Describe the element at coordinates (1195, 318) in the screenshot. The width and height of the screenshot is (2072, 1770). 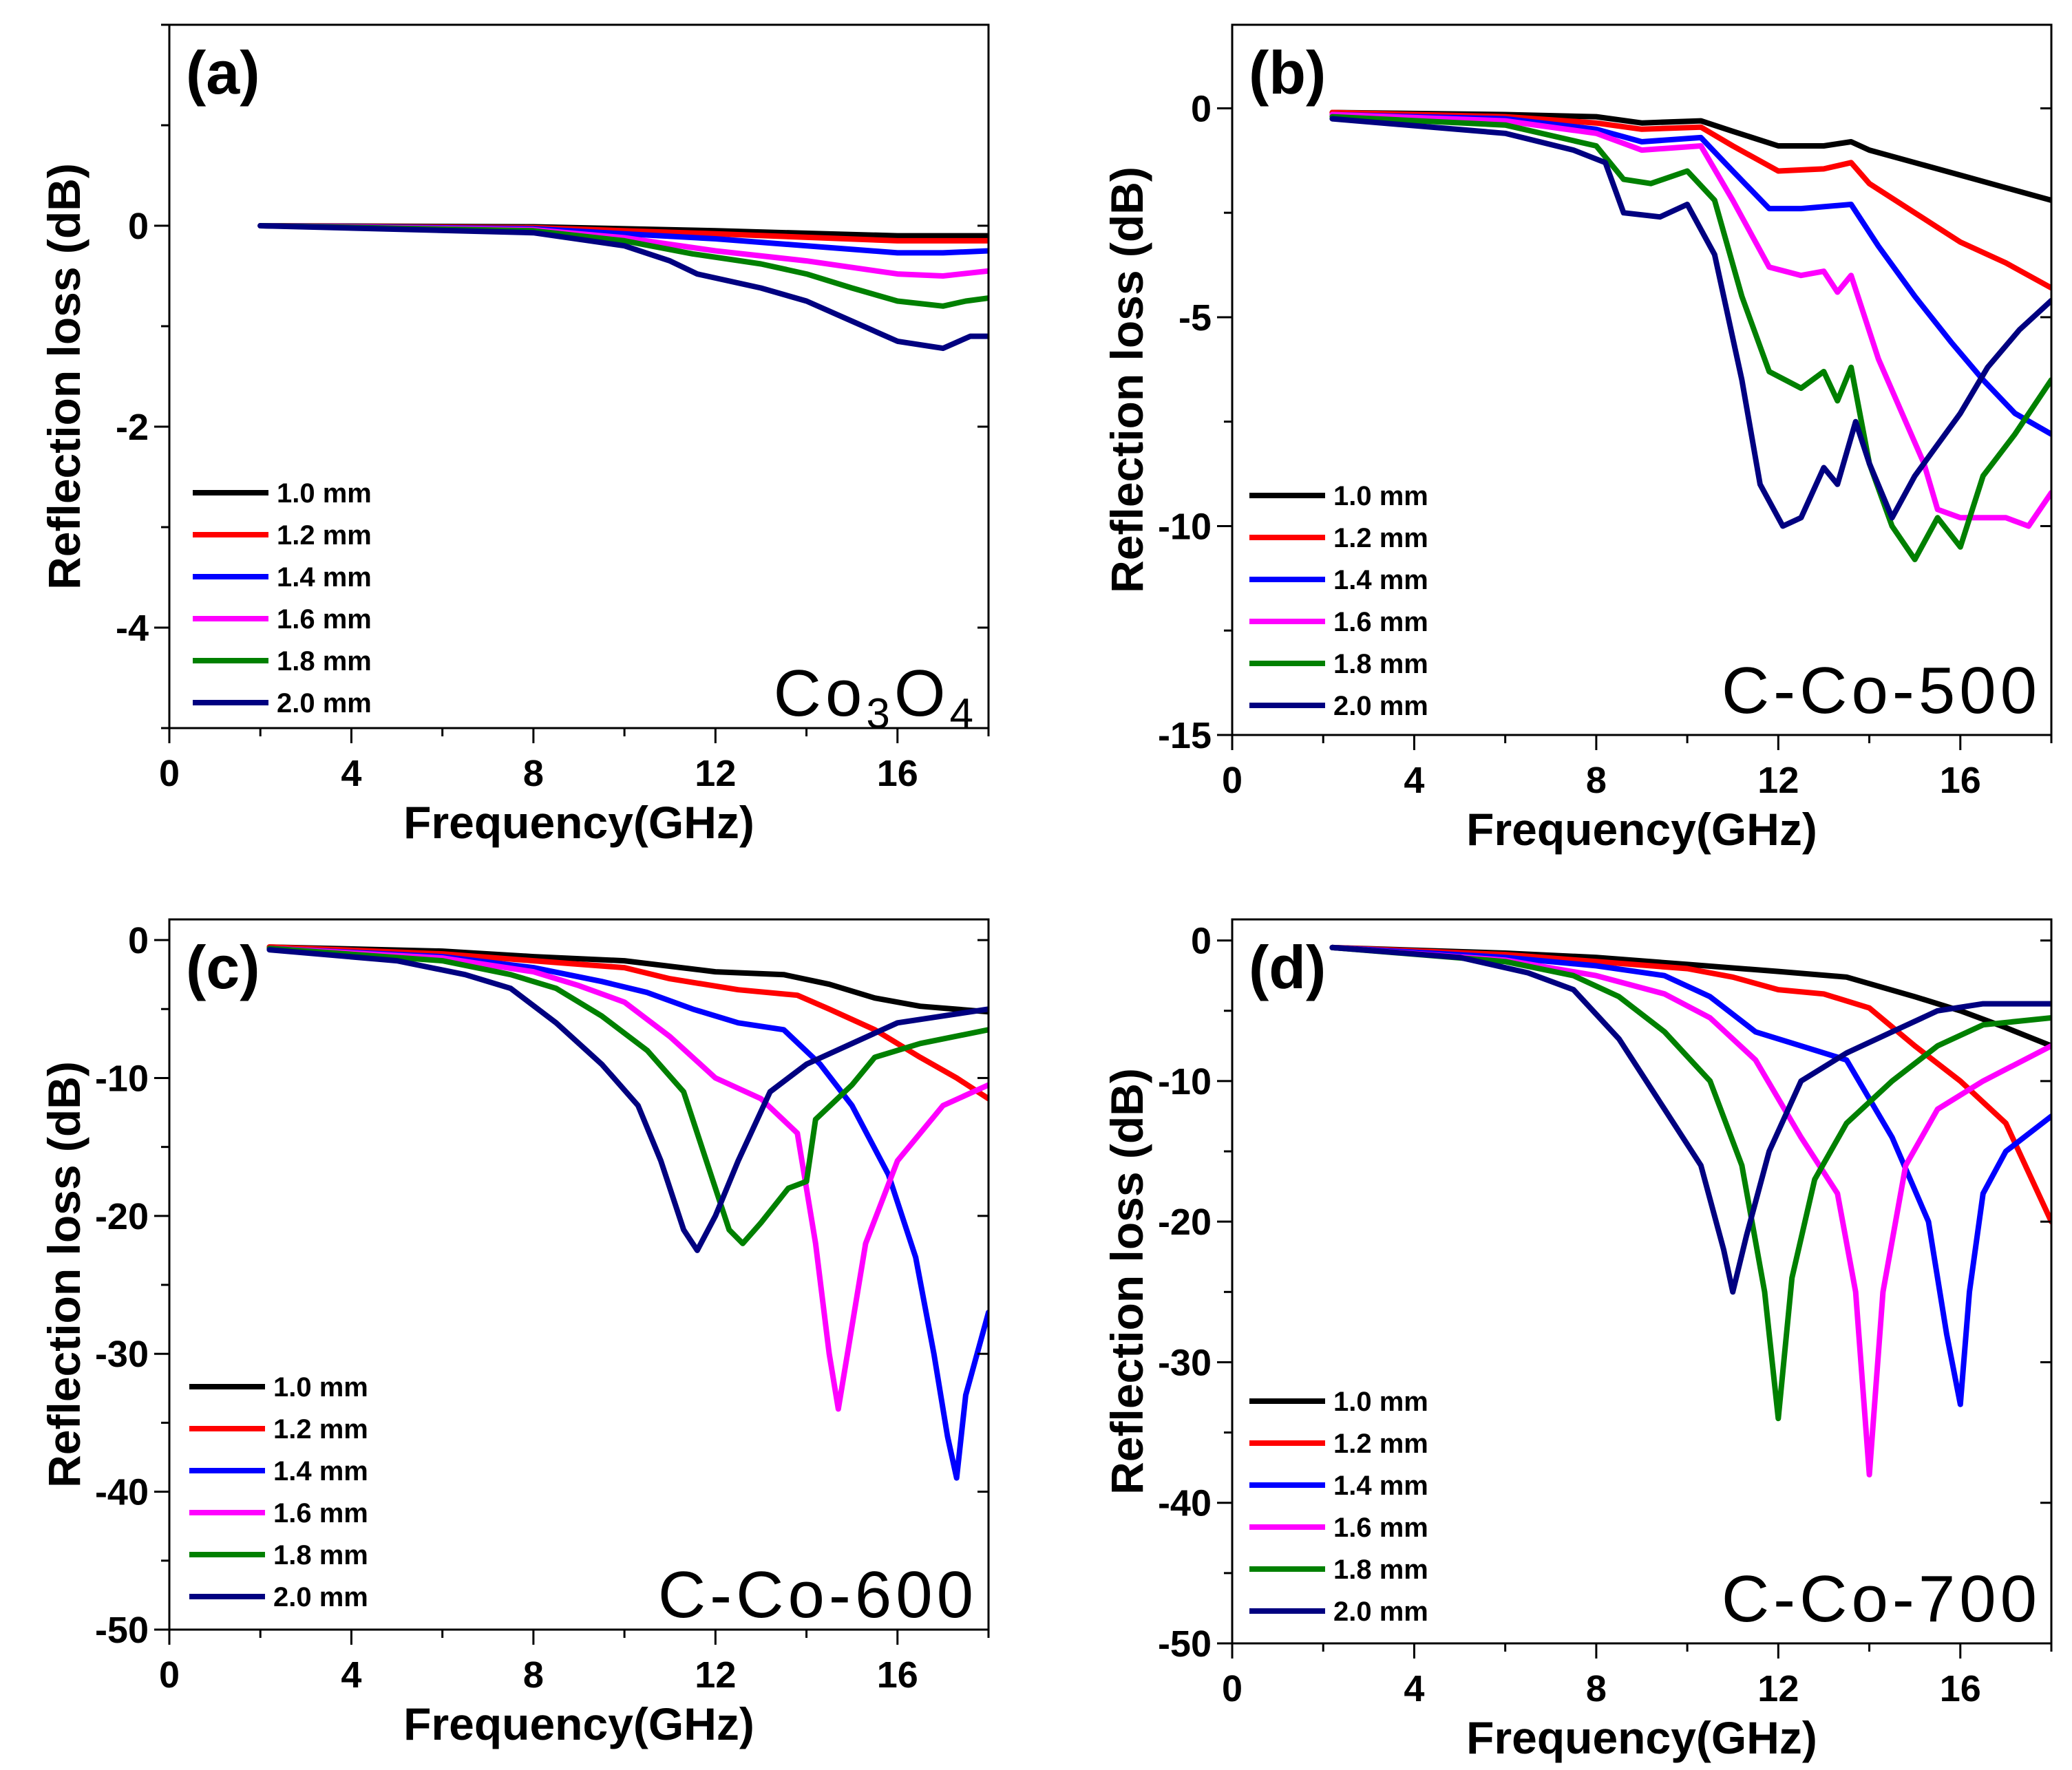
I see `y-tick-label: -5` at that location.